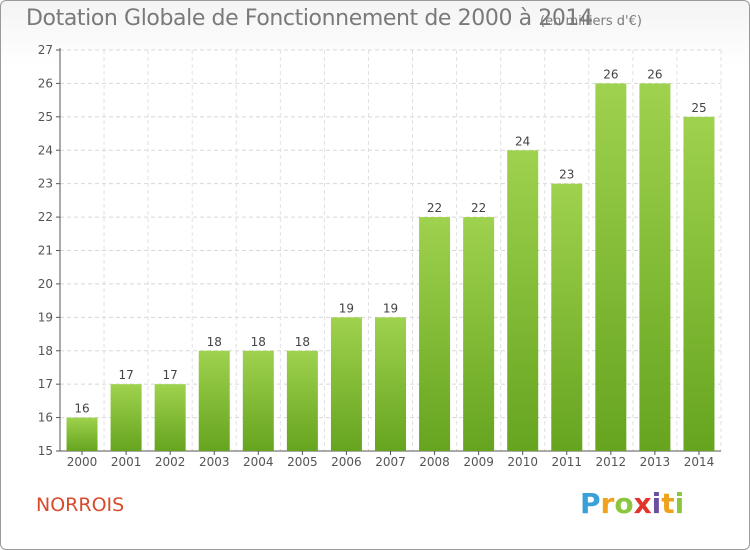 This screenshot has width=750, height=550. What do you see at coordinates (82, 434) in the screenshot?
I see `bar-2000` at bounding box center [82, 434].